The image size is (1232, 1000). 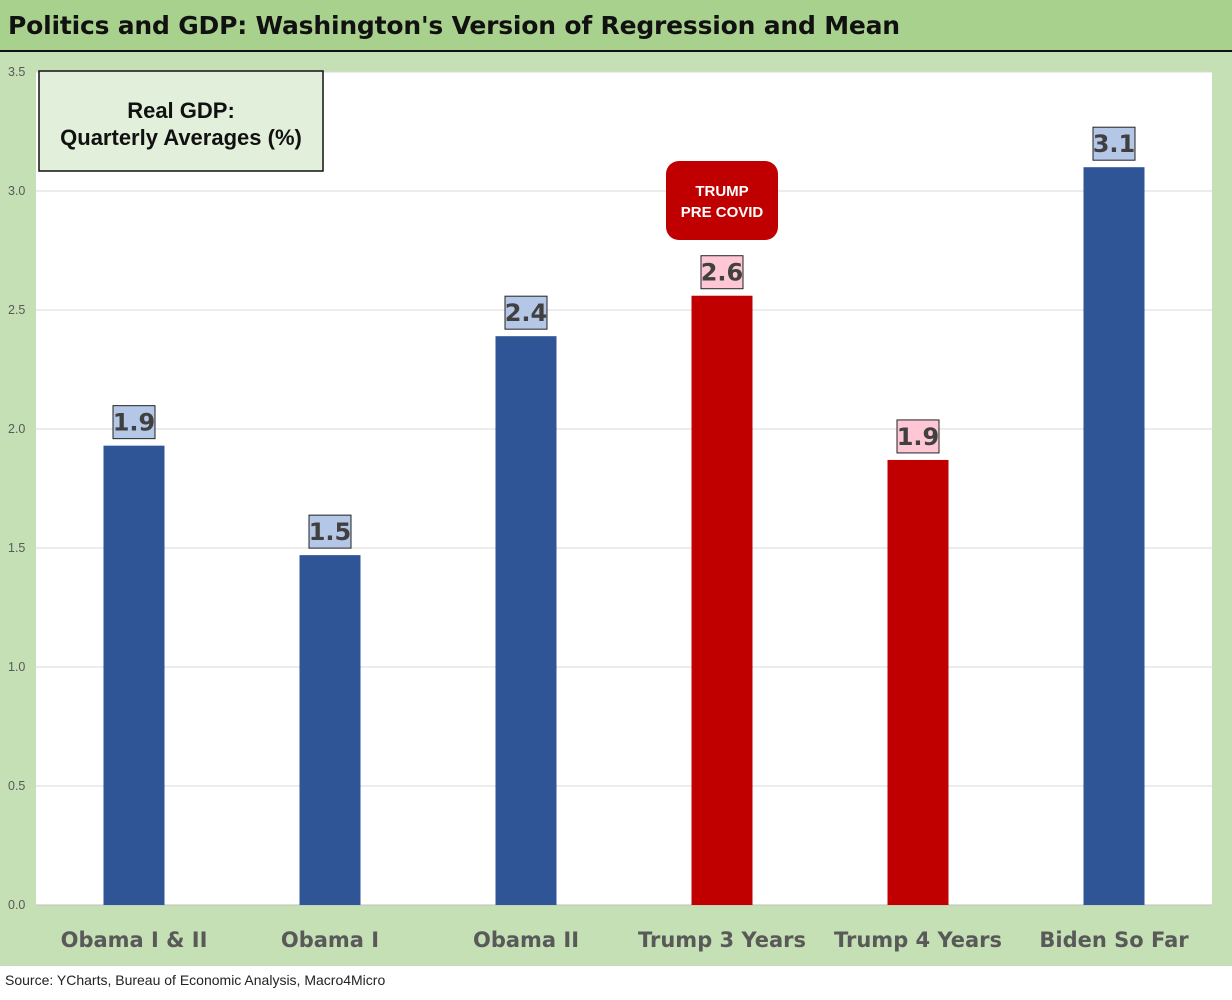 What do you see at coordinates (918, 940) in the screenshot?
I see `x-tick-label: Trump 4 Years` at bounding box center [918, 940].